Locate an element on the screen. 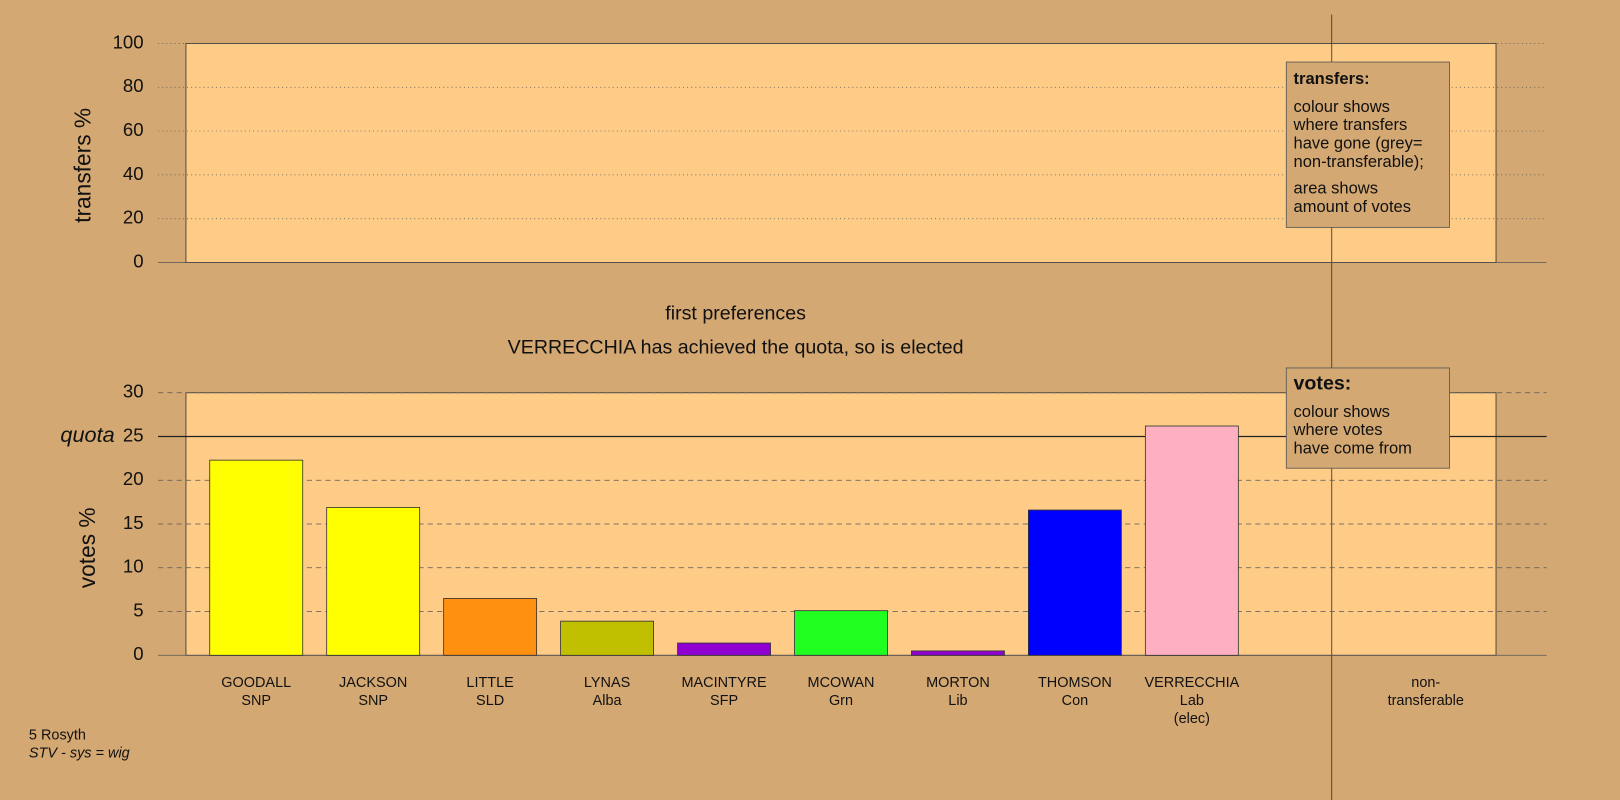 This screenshot has width=1620, height=800. x-tick-label: SFP is located at coordinates (724, 701).